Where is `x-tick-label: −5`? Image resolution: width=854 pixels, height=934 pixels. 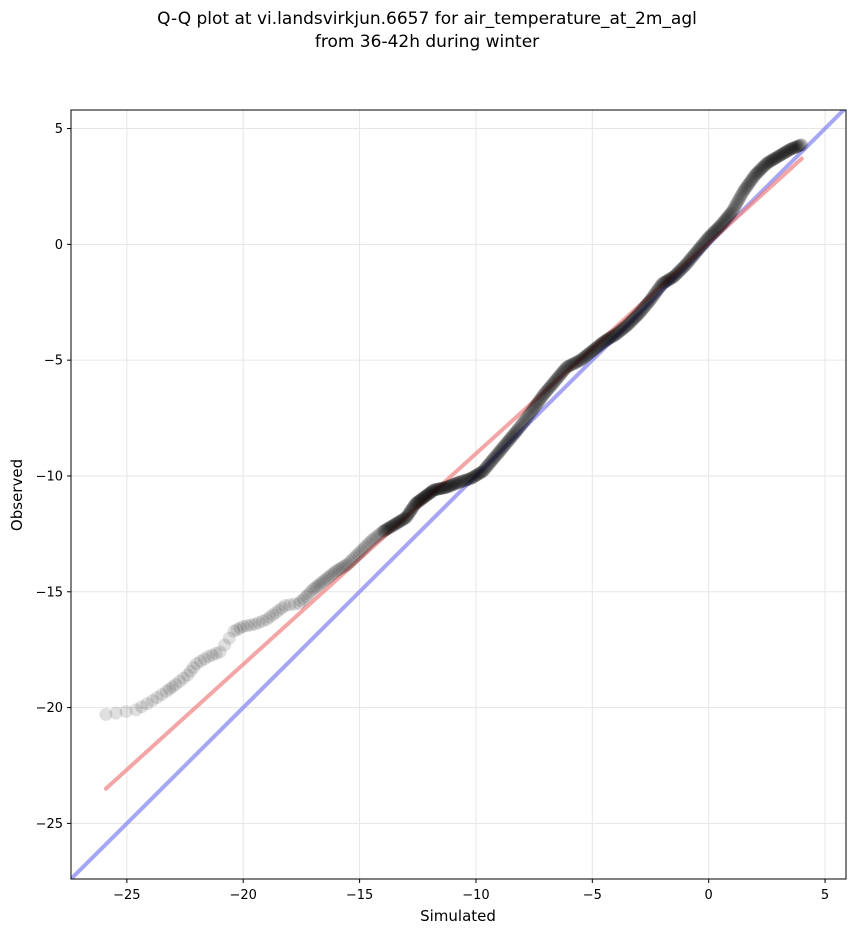
x-tick-label: −5 is located at coordinates (592, 895).